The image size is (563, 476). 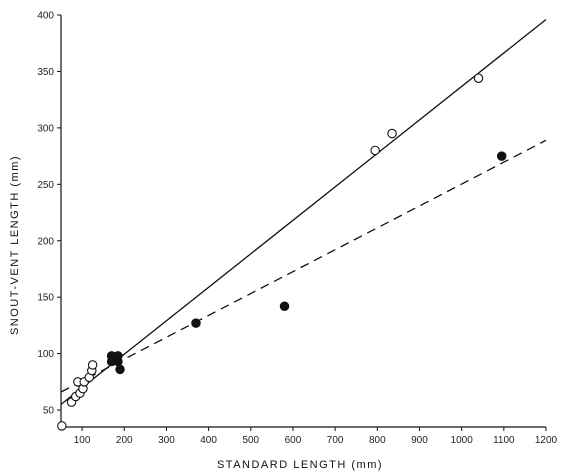 I want to click on x-tick-label: 900, so click(x=419, y=440).